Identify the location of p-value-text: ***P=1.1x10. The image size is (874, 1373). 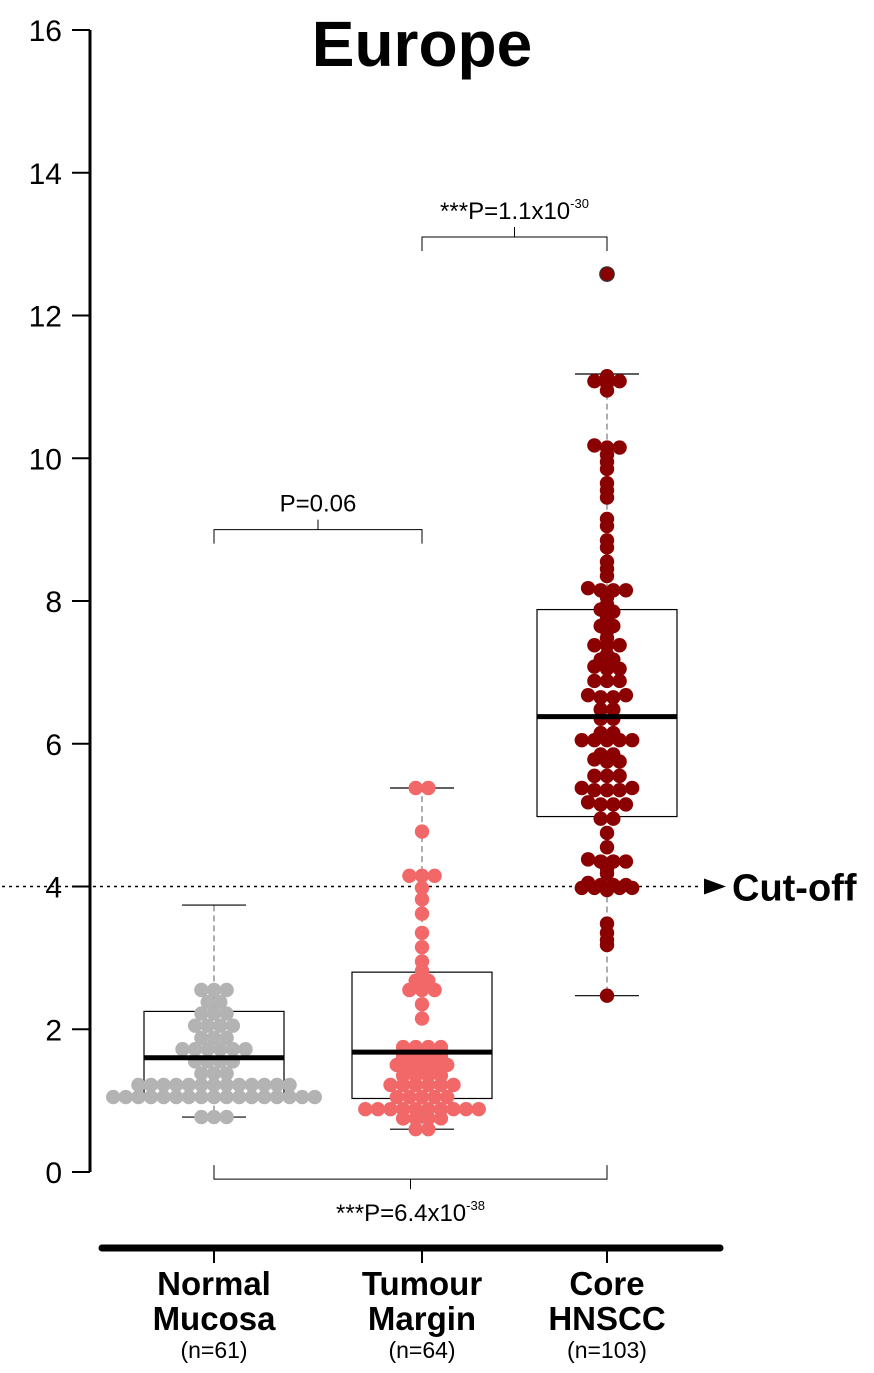
(505, 211).